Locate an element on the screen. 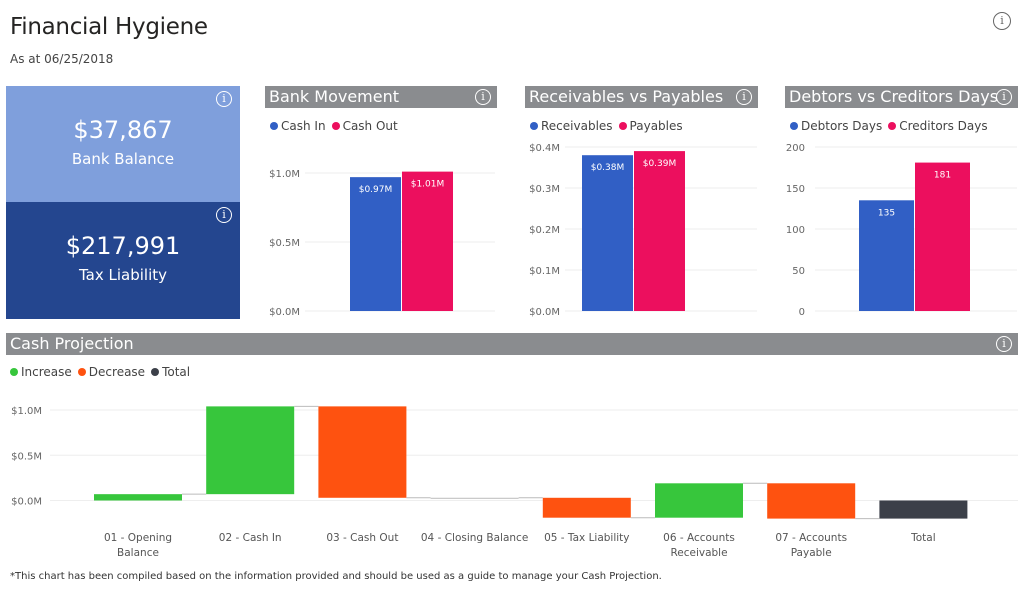  chart-title: Bank Movement is located at coordinates (334, 96).